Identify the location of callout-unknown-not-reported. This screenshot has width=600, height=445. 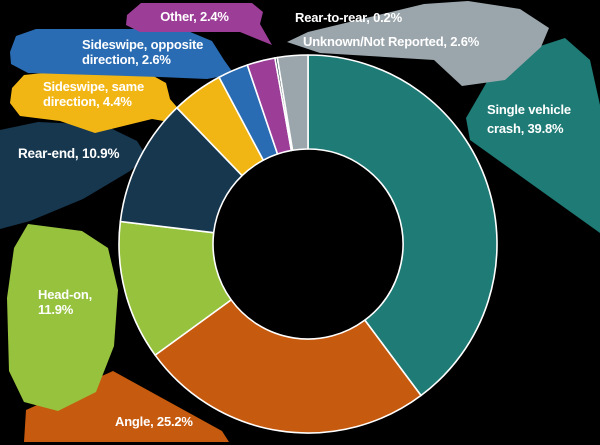
(418, 43).